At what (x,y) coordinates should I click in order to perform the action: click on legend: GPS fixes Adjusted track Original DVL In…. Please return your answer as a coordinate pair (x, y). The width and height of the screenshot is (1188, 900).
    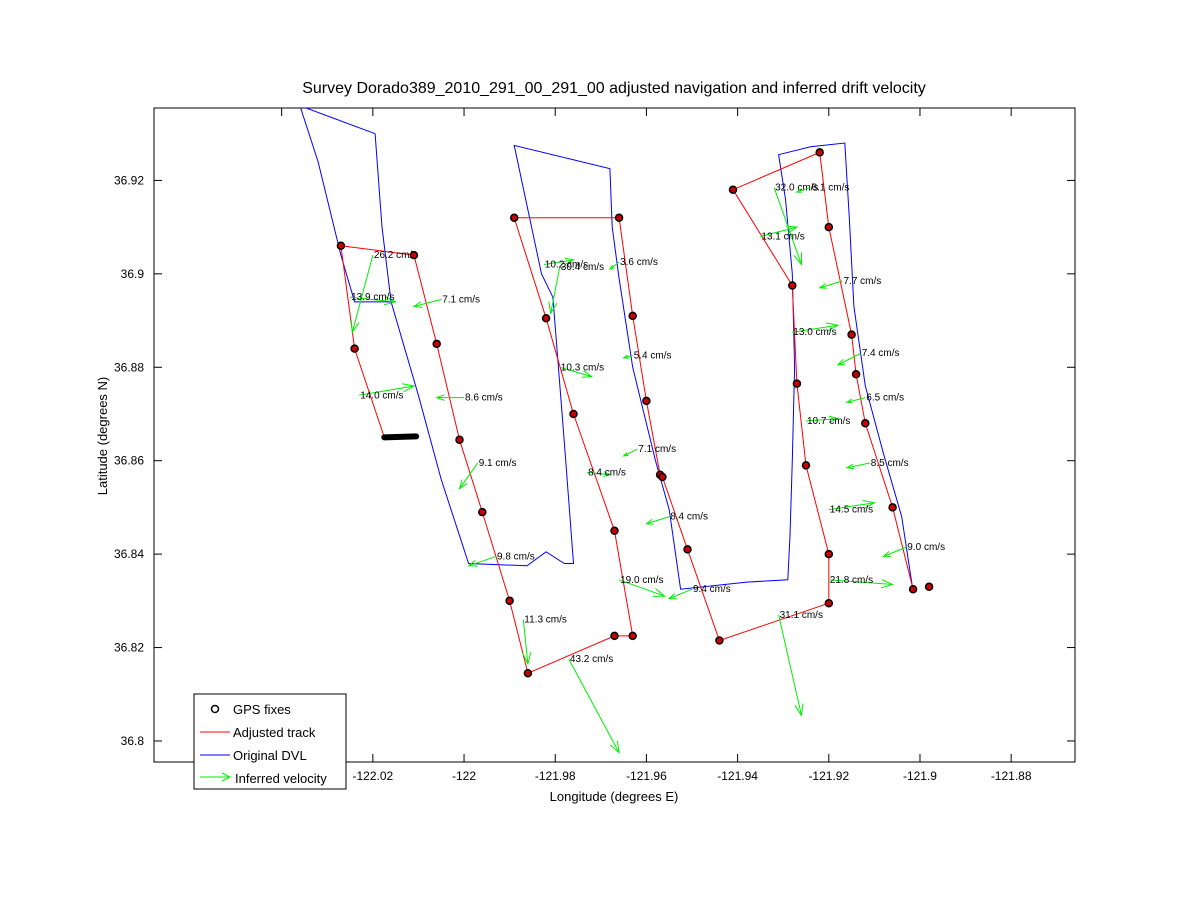
    Looking at the image, I should click on (270, 741).